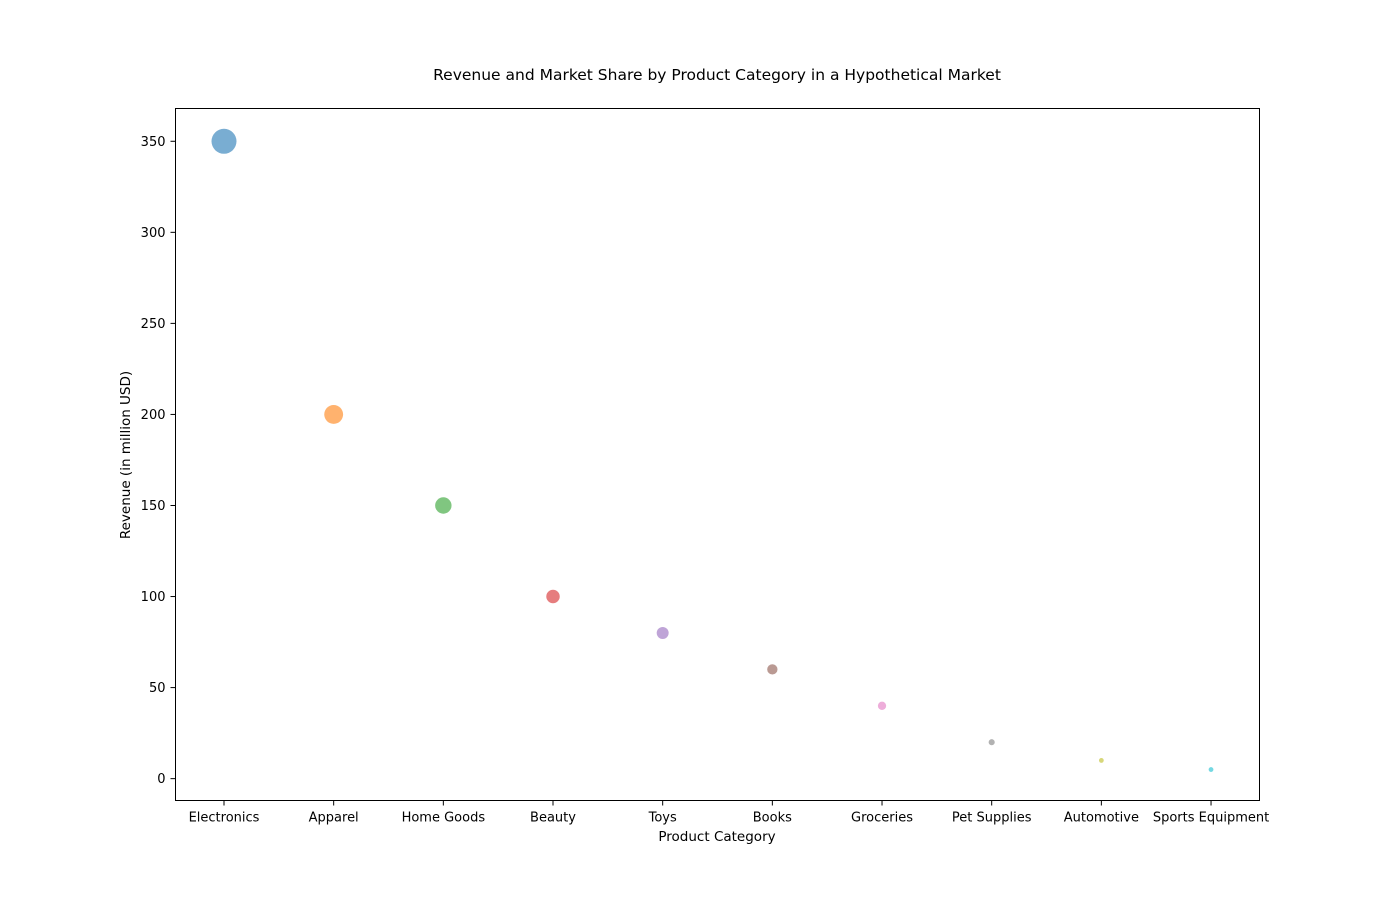 This screenshot has width=1400, height=900. What do you see at coordinates (1101, 760) in the screenshot?
I see `data-point-automotive` at bounding box center [1101, 760].